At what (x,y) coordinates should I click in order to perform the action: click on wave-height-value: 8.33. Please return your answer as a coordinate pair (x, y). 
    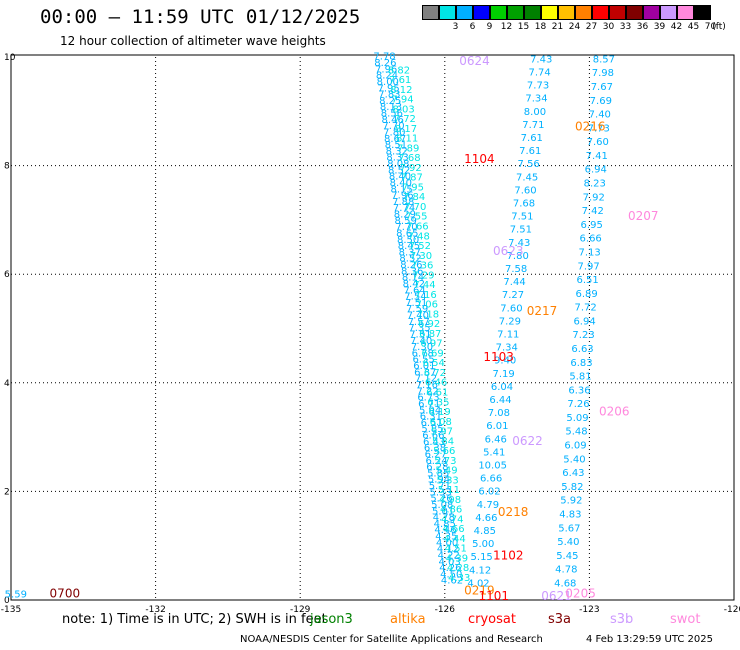
    Looking at the image, I should click on (397, 158).